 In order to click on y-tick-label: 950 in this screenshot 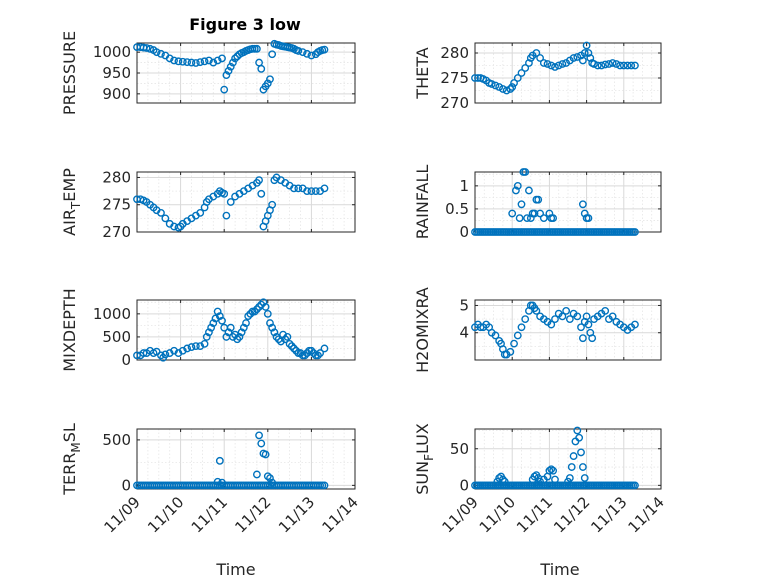, I will do `click(116, 73)`.